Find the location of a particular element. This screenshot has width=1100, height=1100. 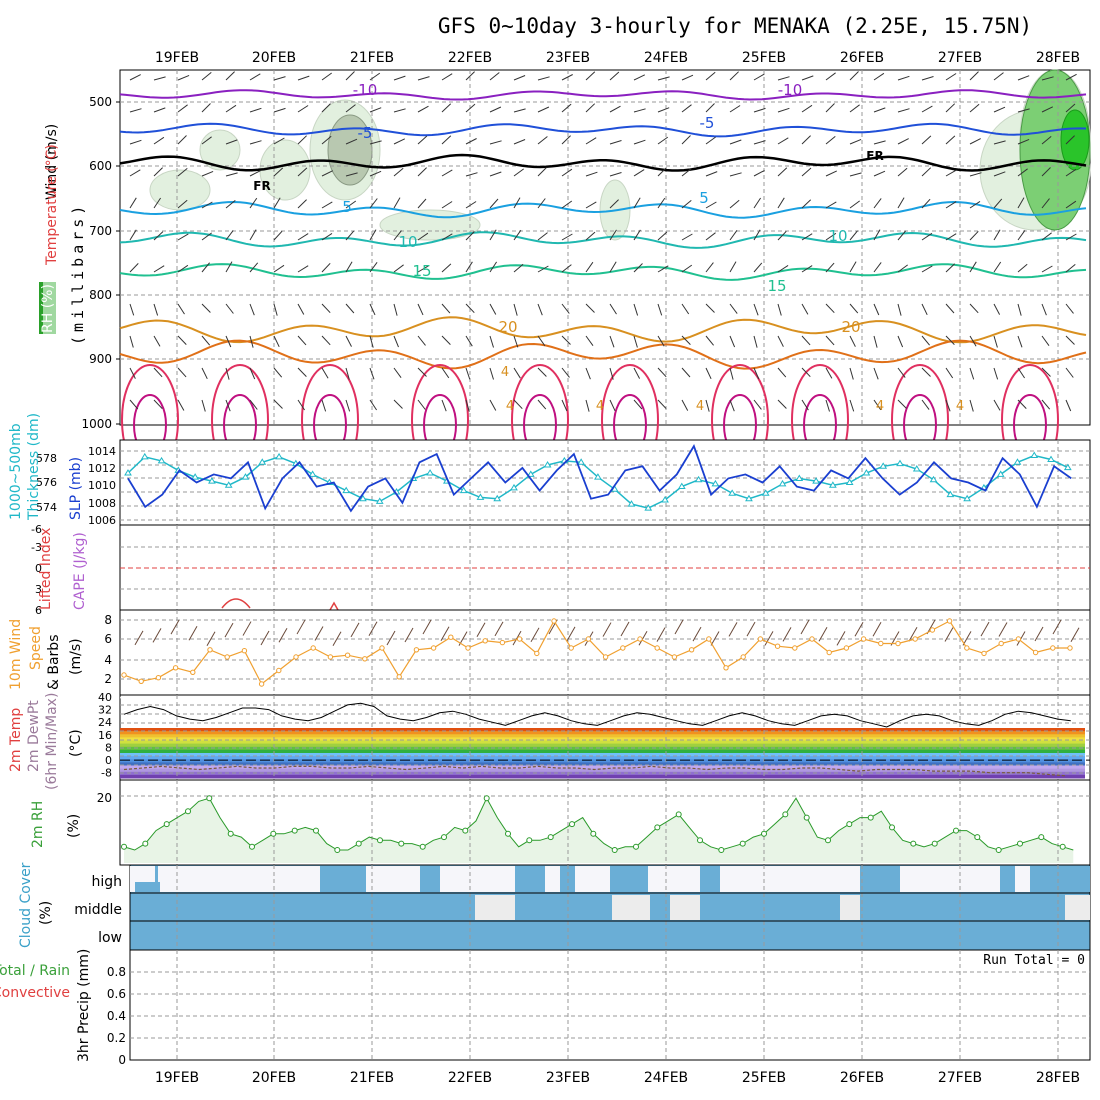

run-total-label: Run Total = 0 is located at coordinates (1034, 960).